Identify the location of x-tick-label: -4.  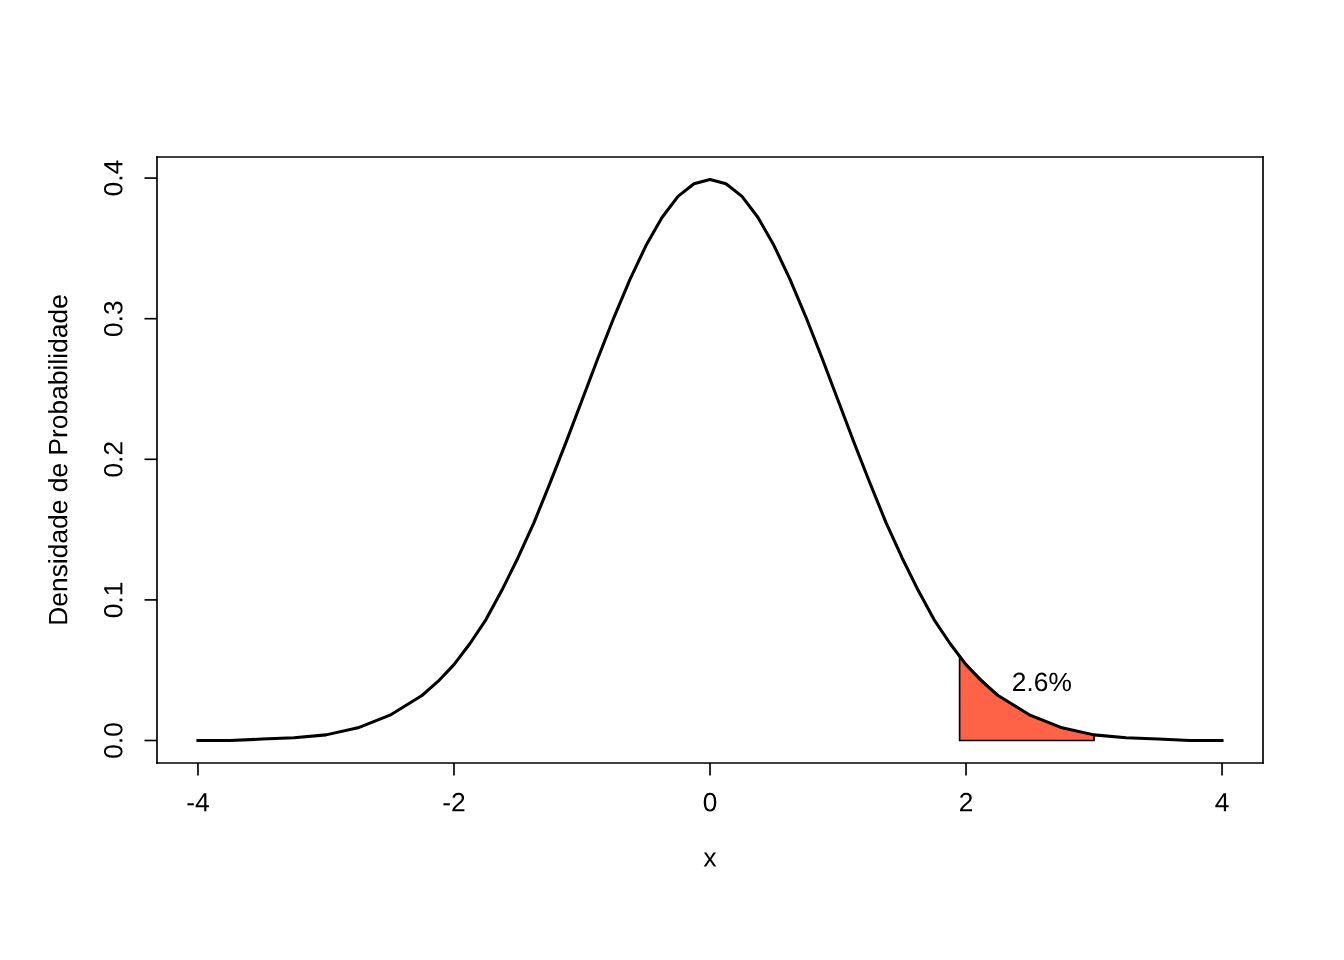
(198, 802).